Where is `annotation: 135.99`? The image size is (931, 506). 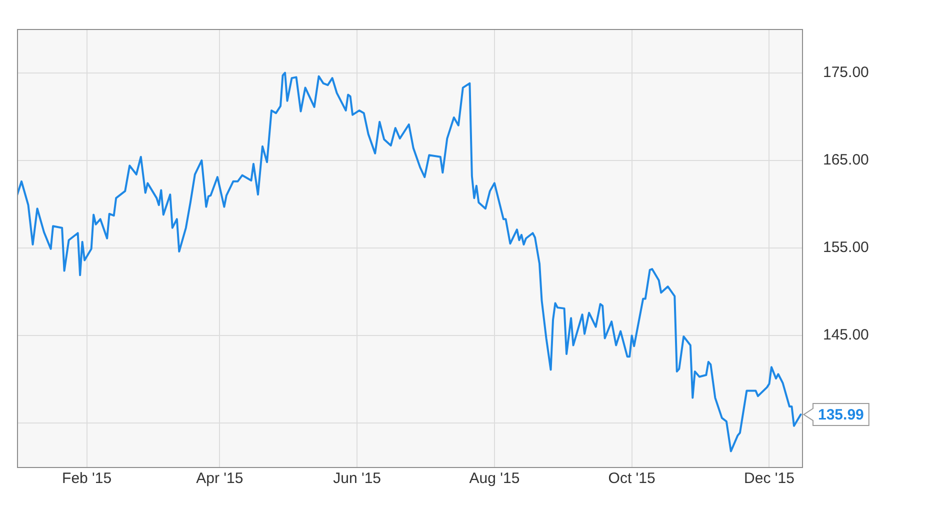 annotation: 135.99 is located at coordinates (841, 415).